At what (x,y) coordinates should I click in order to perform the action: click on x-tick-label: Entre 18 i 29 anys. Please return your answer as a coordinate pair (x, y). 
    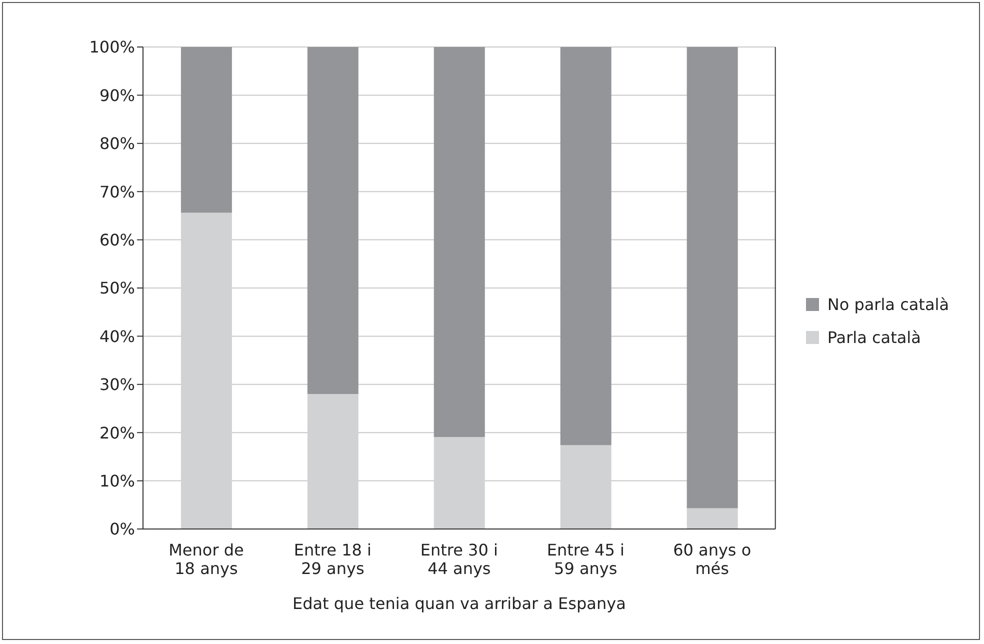
    Looking at the image, I should click on (333, 559).